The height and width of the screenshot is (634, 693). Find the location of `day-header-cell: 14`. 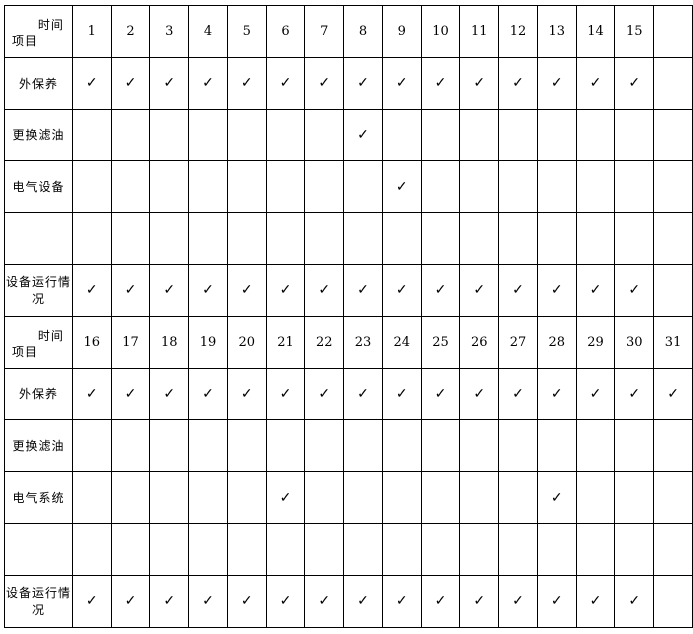

day-header-cell: 14 is located at coordinates (595, 31).